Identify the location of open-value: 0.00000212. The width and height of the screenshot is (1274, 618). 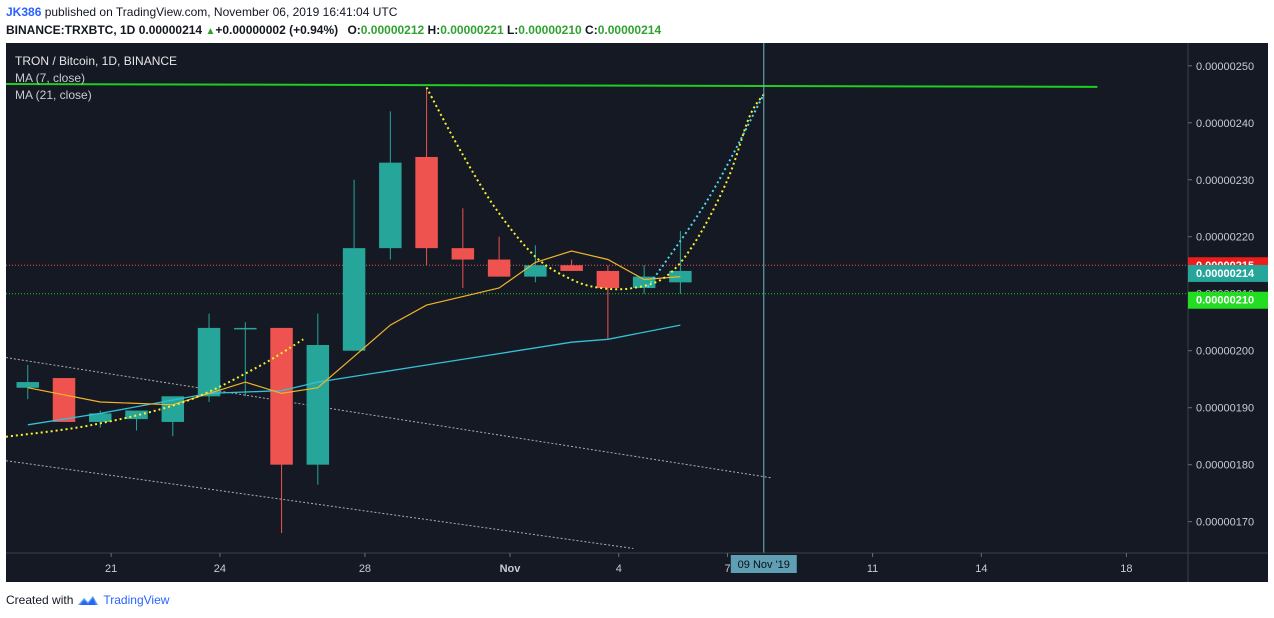
(392, 30).